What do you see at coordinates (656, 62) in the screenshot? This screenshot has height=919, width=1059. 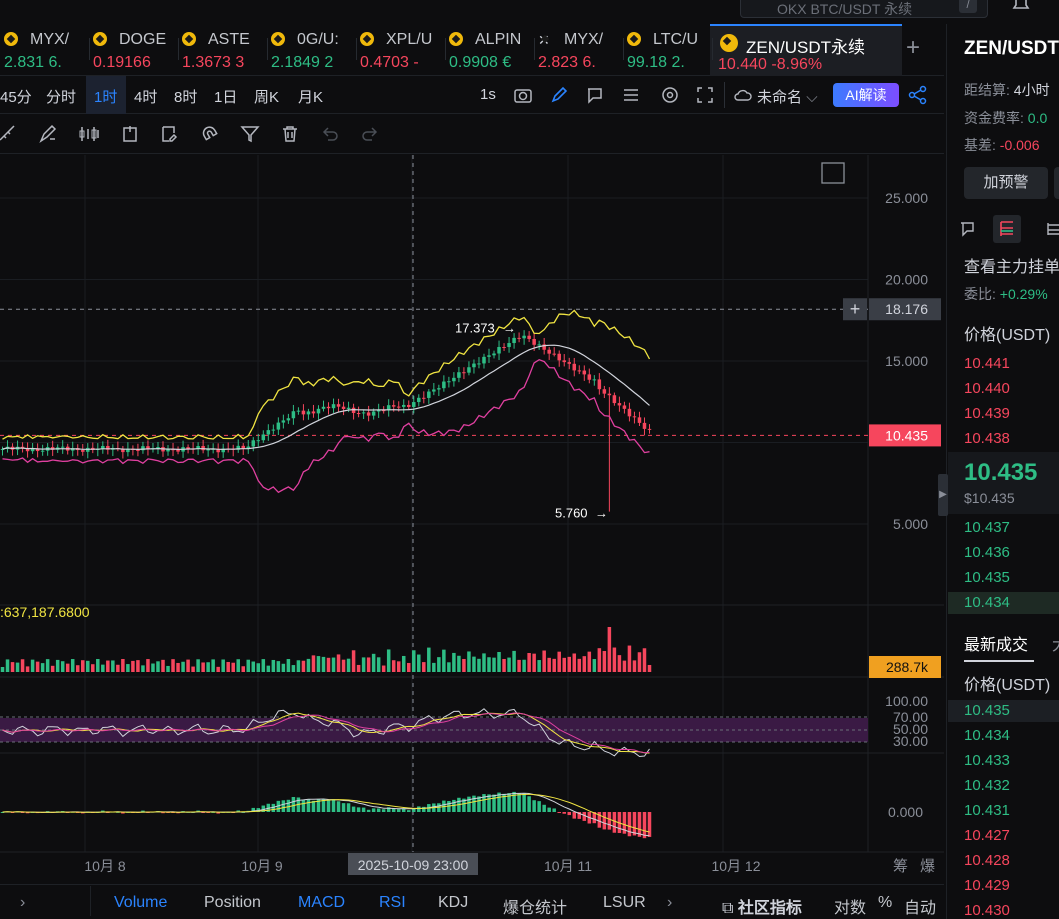 I see `ticker-price: 99.18 2.` at bounding box center [656, 62].